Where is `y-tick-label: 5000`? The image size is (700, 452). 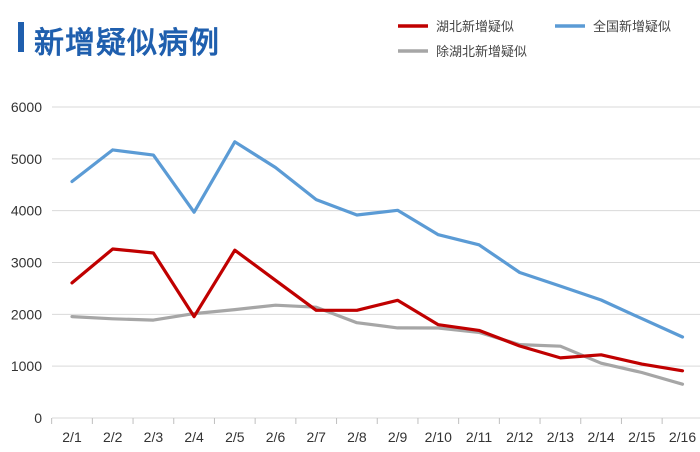 y-tick-label: 5000 is located at coordinates (26, 159).